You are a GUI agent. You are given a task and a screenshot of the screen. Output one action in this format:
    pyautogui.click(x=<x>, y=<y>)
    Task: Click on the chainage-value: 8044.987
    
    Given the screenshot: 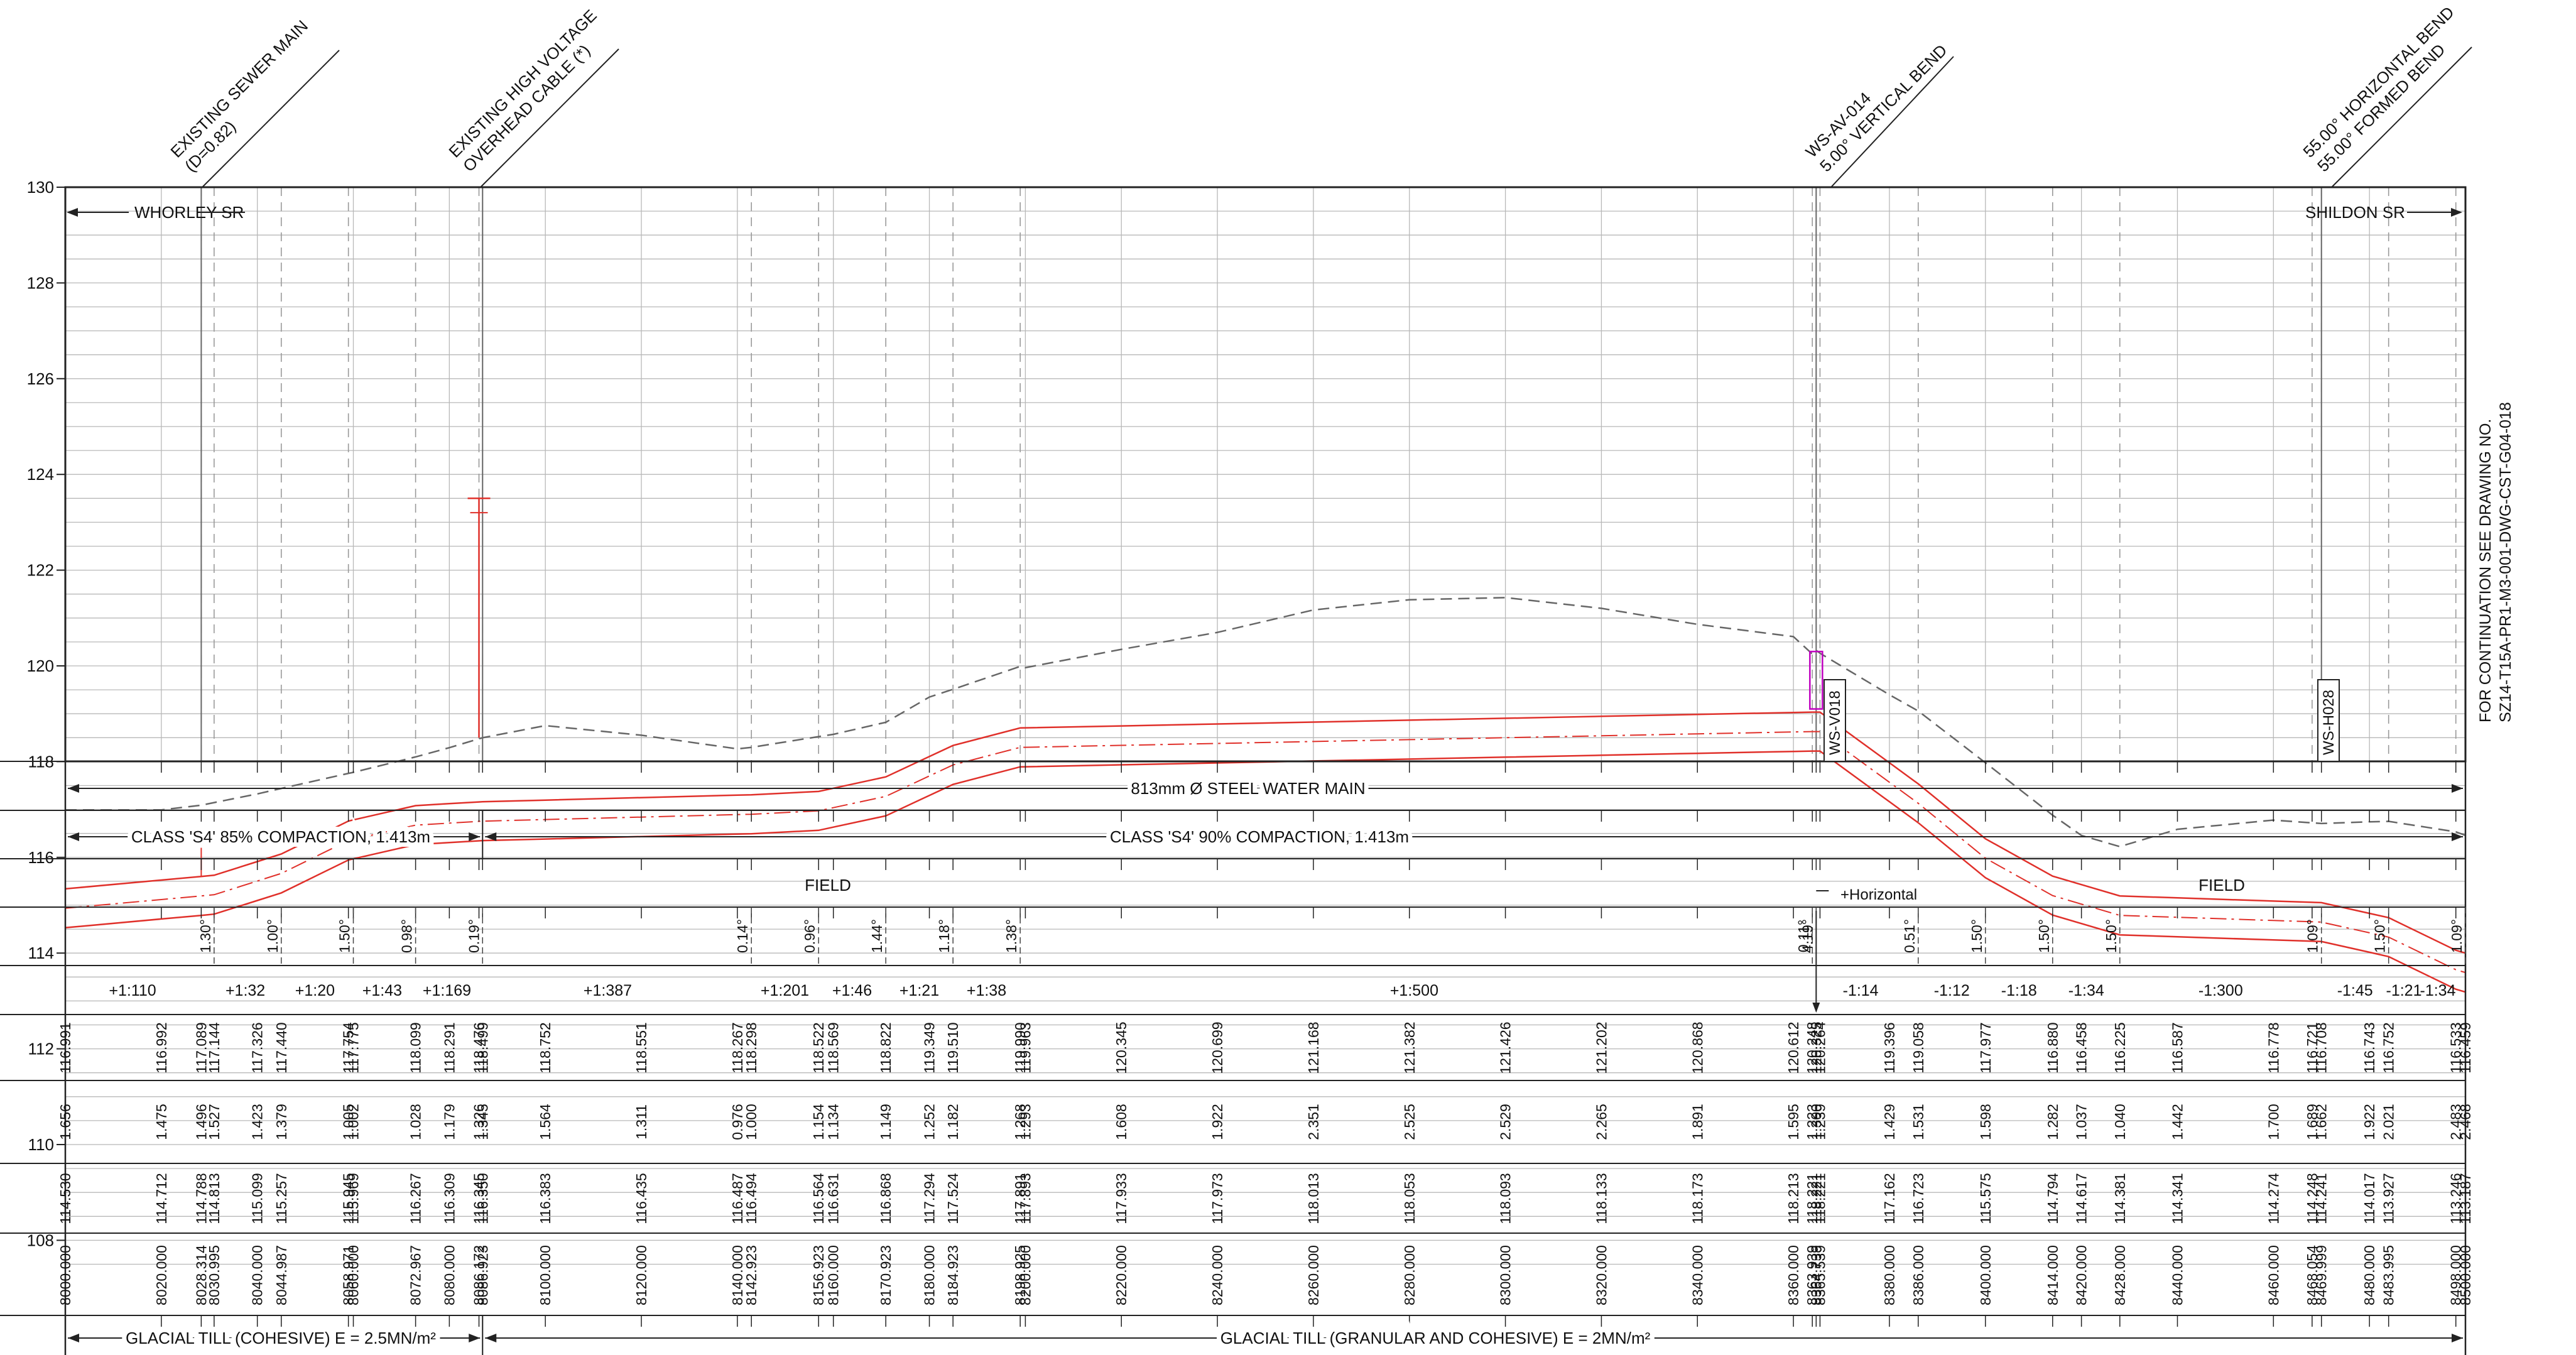 What is the action you would take?
    pyautogui.click(x=281, y=1275)
    